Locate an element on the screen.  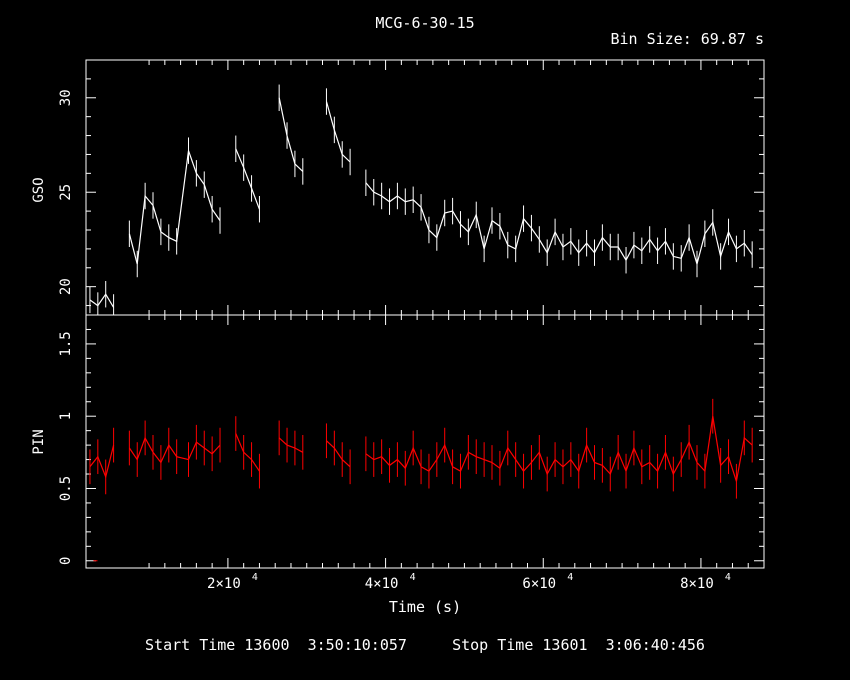
x-tick-label: 2×10 4 is located at coordinates (232, 582).